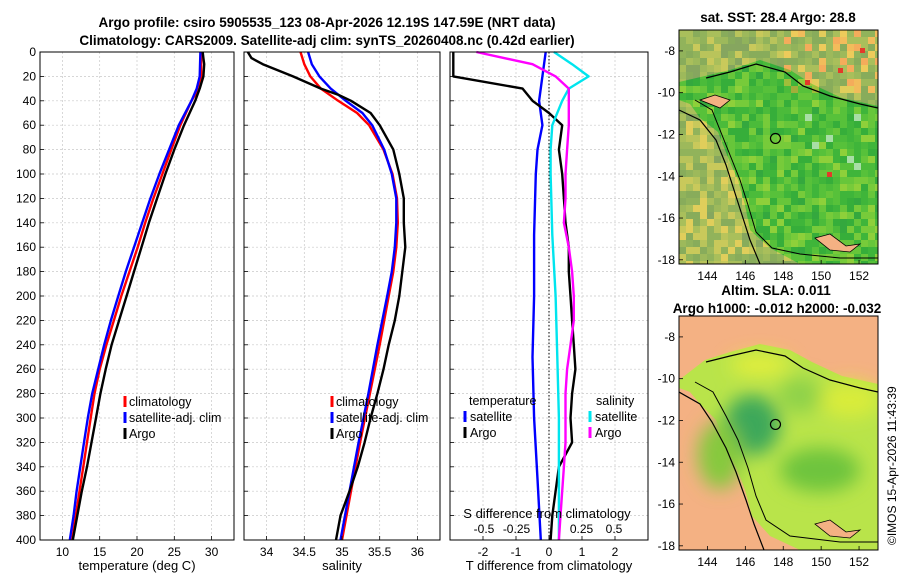 This screenshot has width=900, height=580. What do you see at coordinates (379, 418) in the screenshot?
I see `salinity-legend: climatology satellite-adj. clim Argo` at bounding box center [379, 418].